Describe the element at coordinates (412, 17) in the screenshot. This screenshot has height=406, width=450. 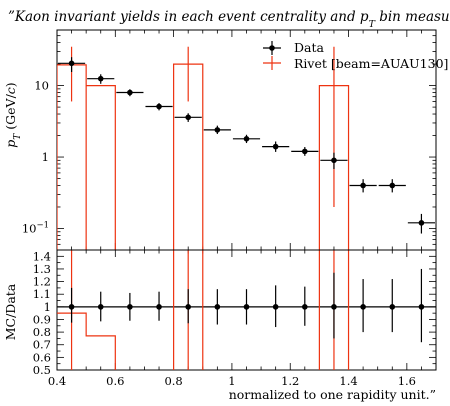
I see `chart-title-suffix: bin measure` at that location.